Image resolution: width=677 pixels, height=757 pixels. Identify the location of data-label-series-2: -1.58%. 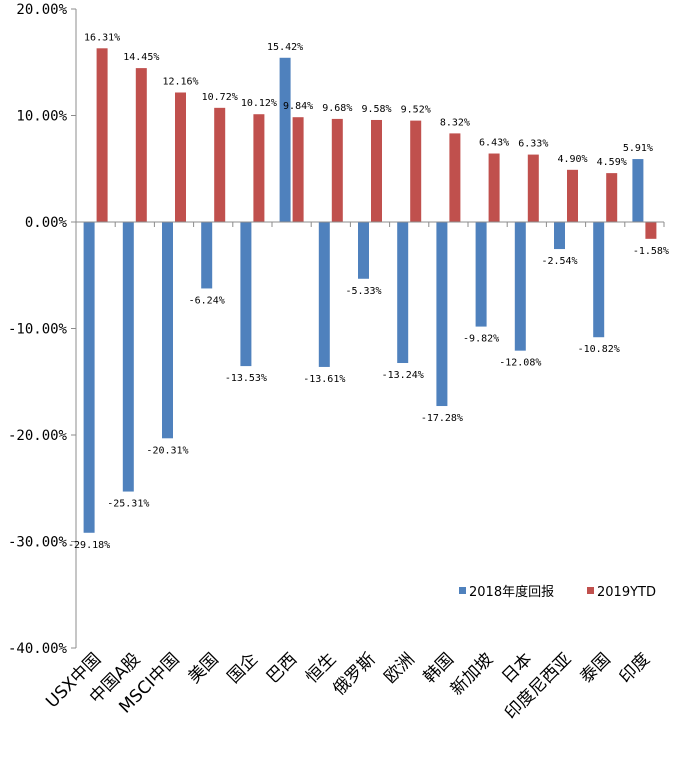
(651, 251).